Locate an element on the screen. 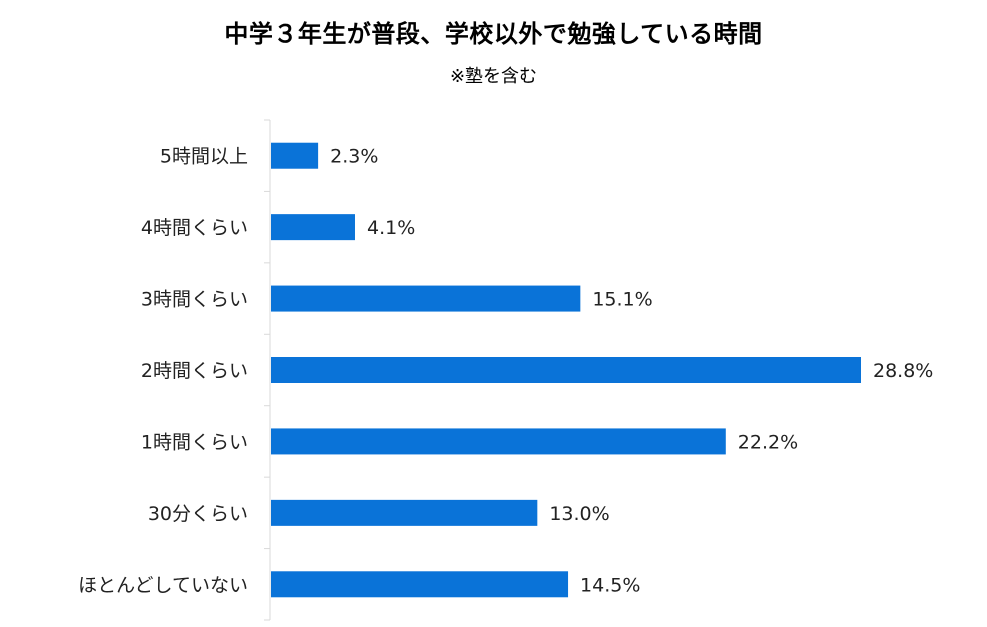 The image size is (987, 627). chart-subtitle: ※塾を含む is located at coordinates (493, 76).